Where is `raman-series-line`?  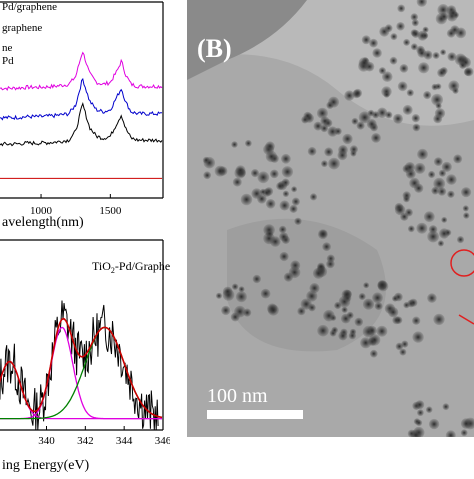 raman-series-line is located at coordinates (81, 99).